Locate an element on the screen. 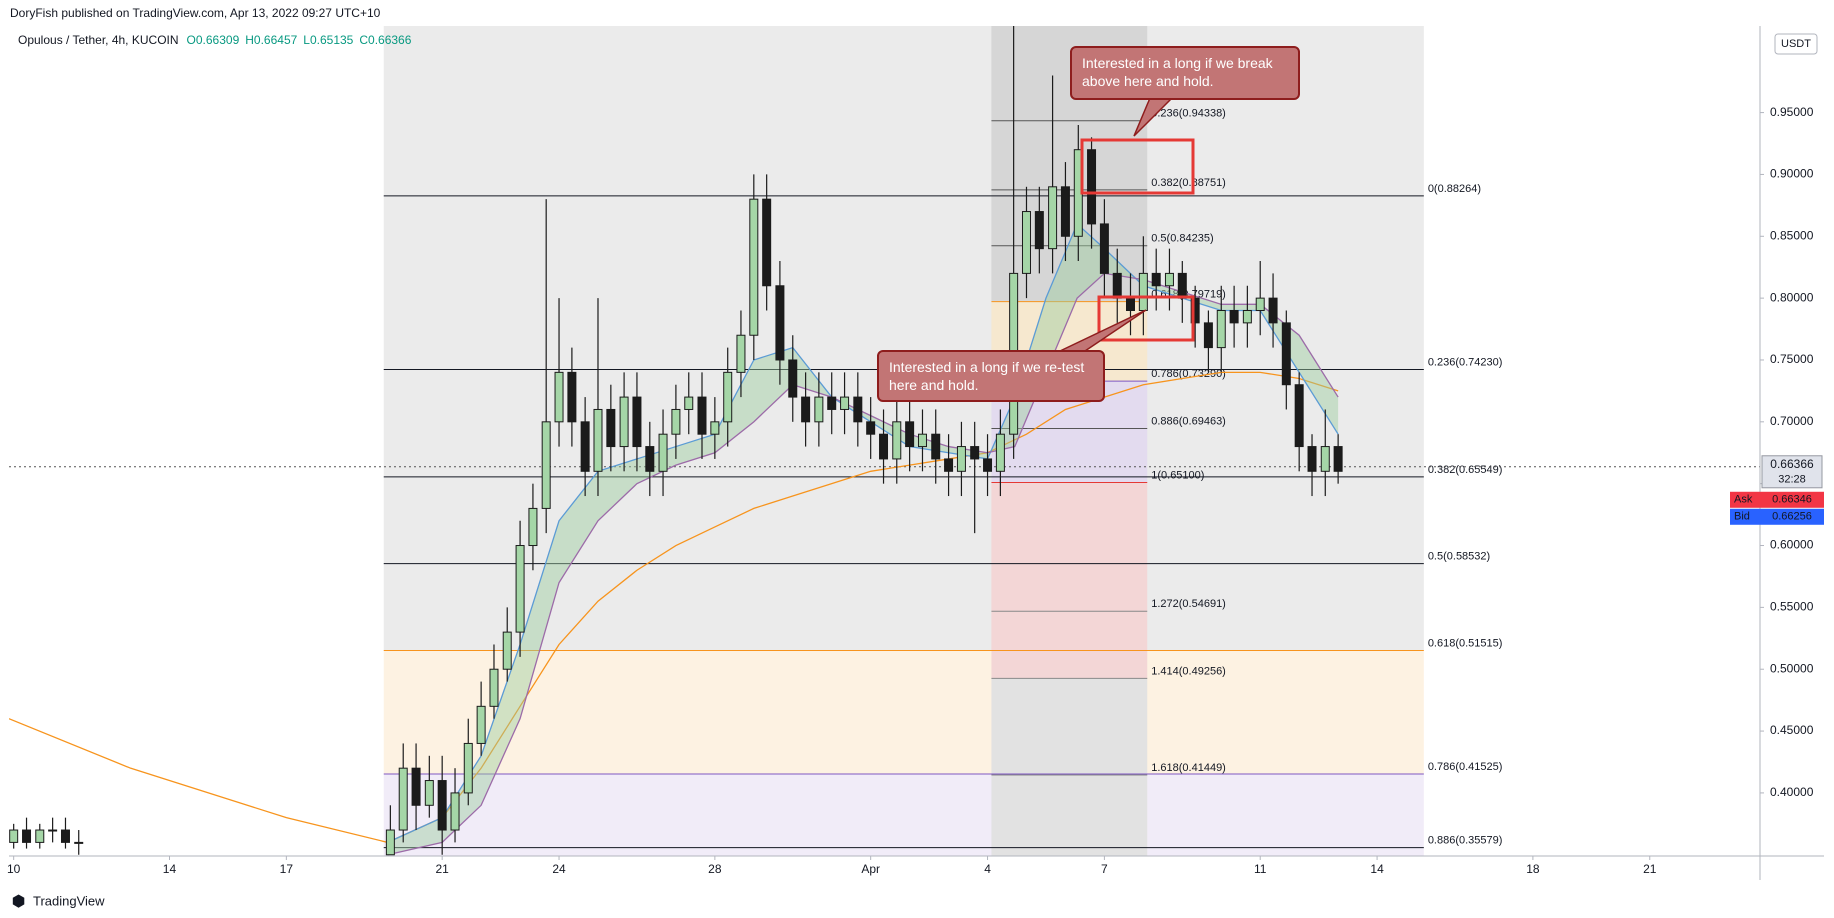  x-tick-label: 28 is located at coordinates (715, 869).